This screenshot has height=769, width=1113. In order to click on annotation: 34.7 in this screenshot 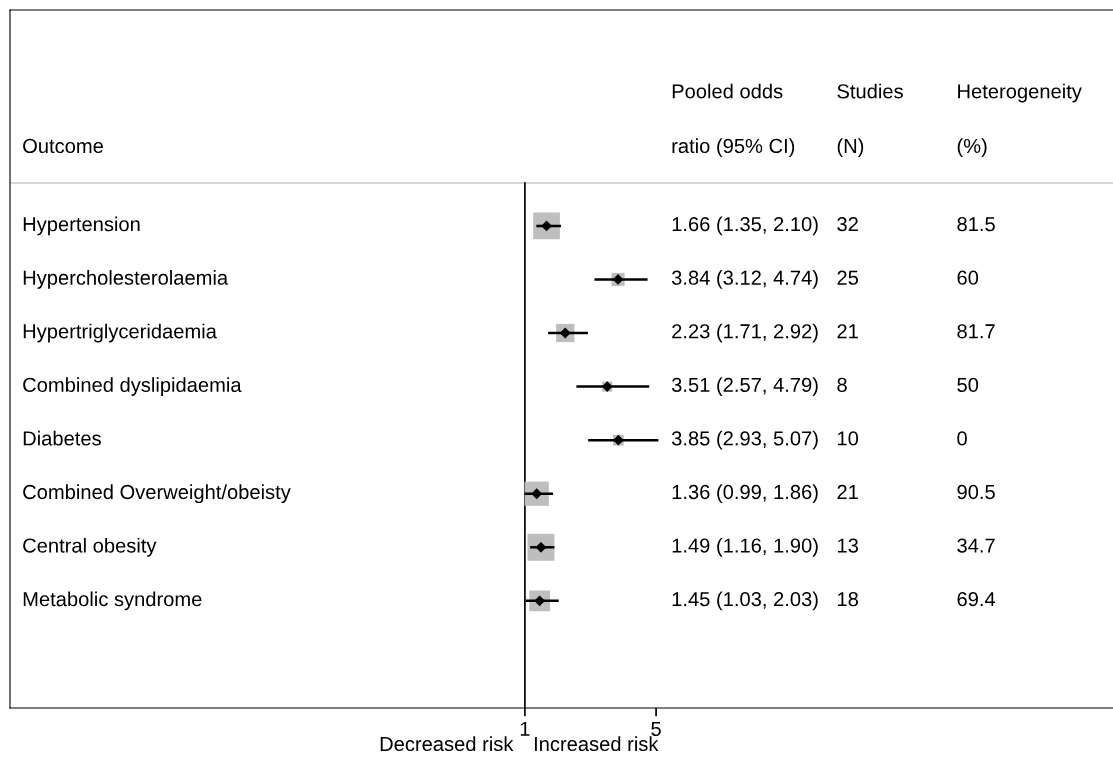, I will do `click(976, 545)`.